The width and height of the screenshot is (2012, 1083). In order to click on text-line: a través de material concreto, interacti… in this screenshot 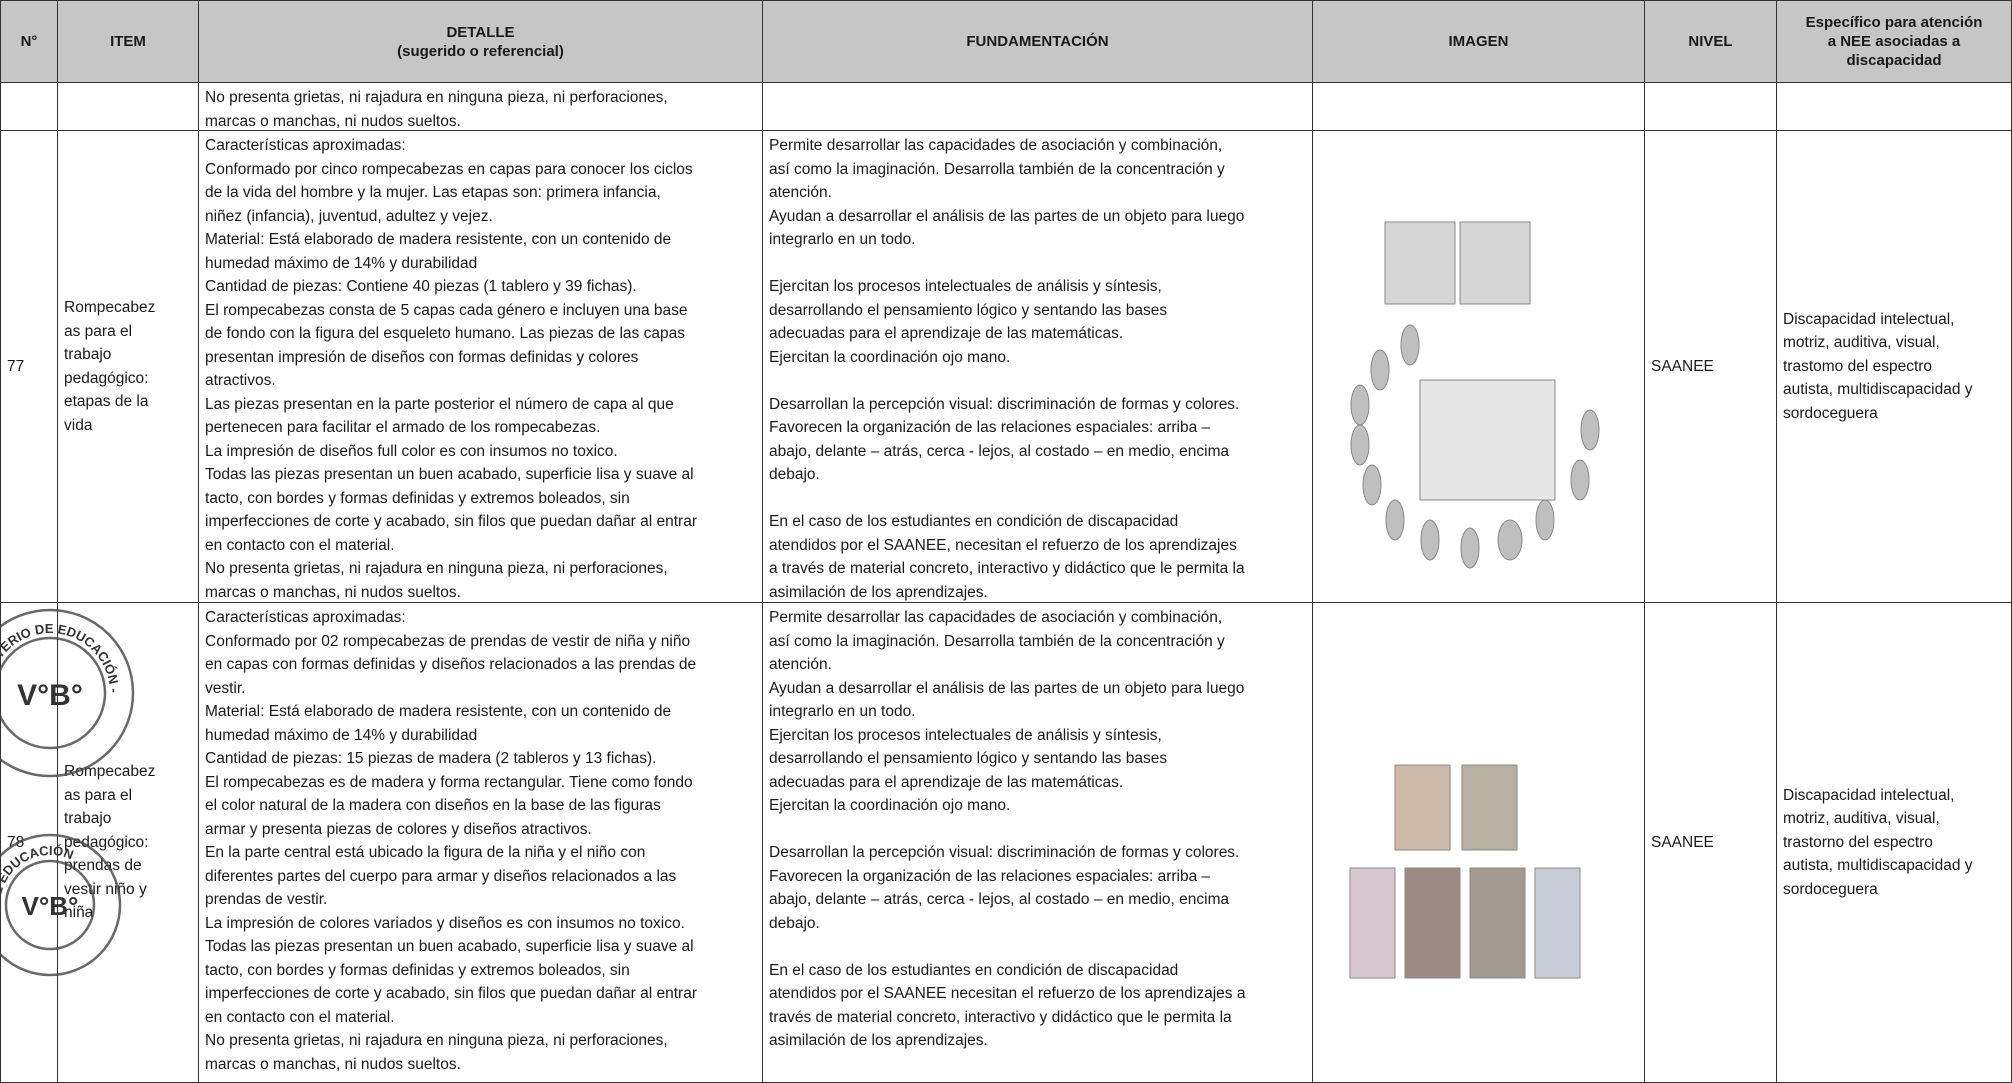, I will do `click(1007, 568)`.